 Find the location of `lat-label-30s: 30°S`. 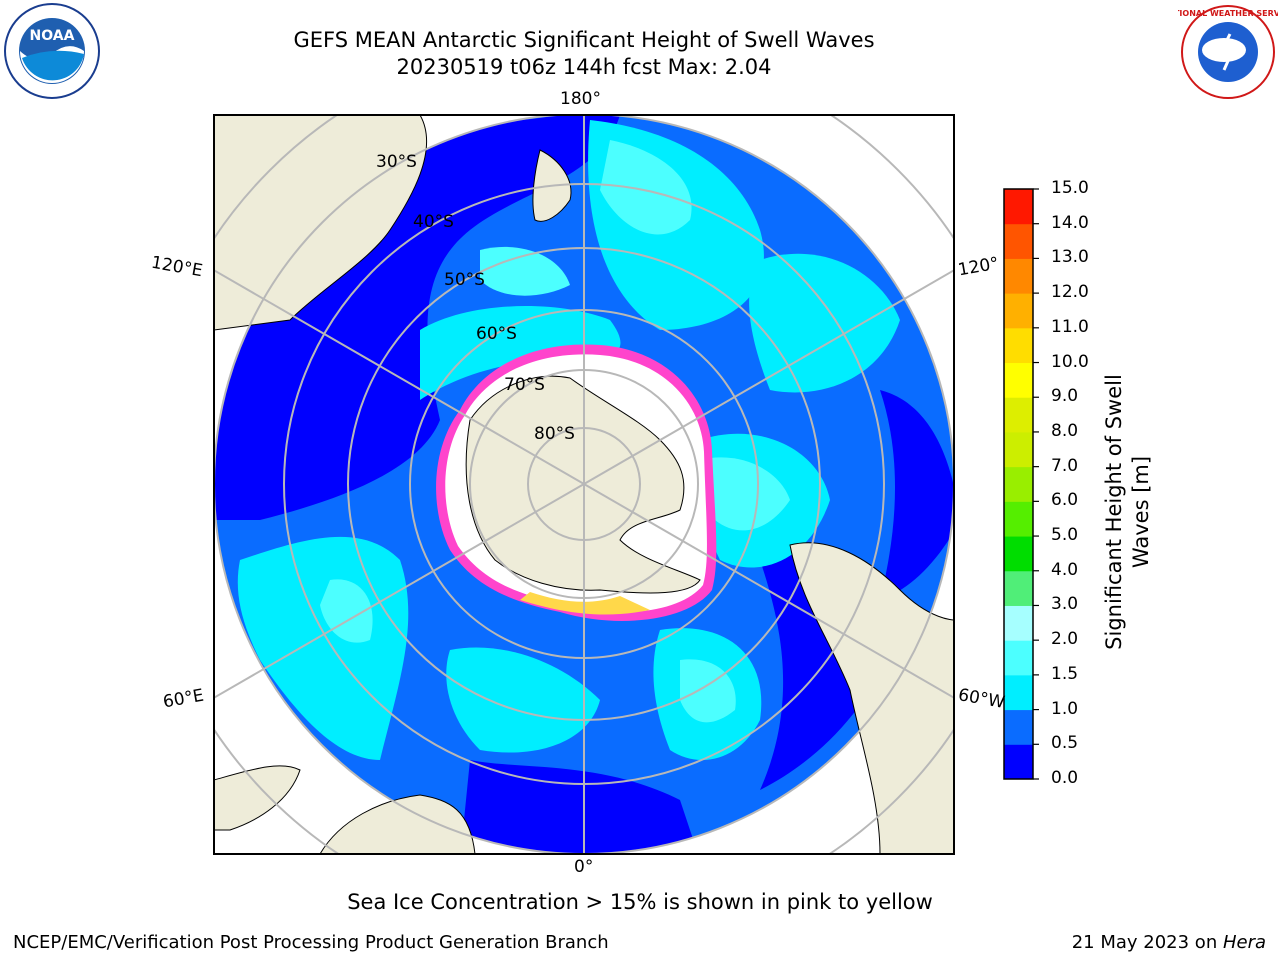

lat-label-30s: 30°S is located at coordinates (396, 162).